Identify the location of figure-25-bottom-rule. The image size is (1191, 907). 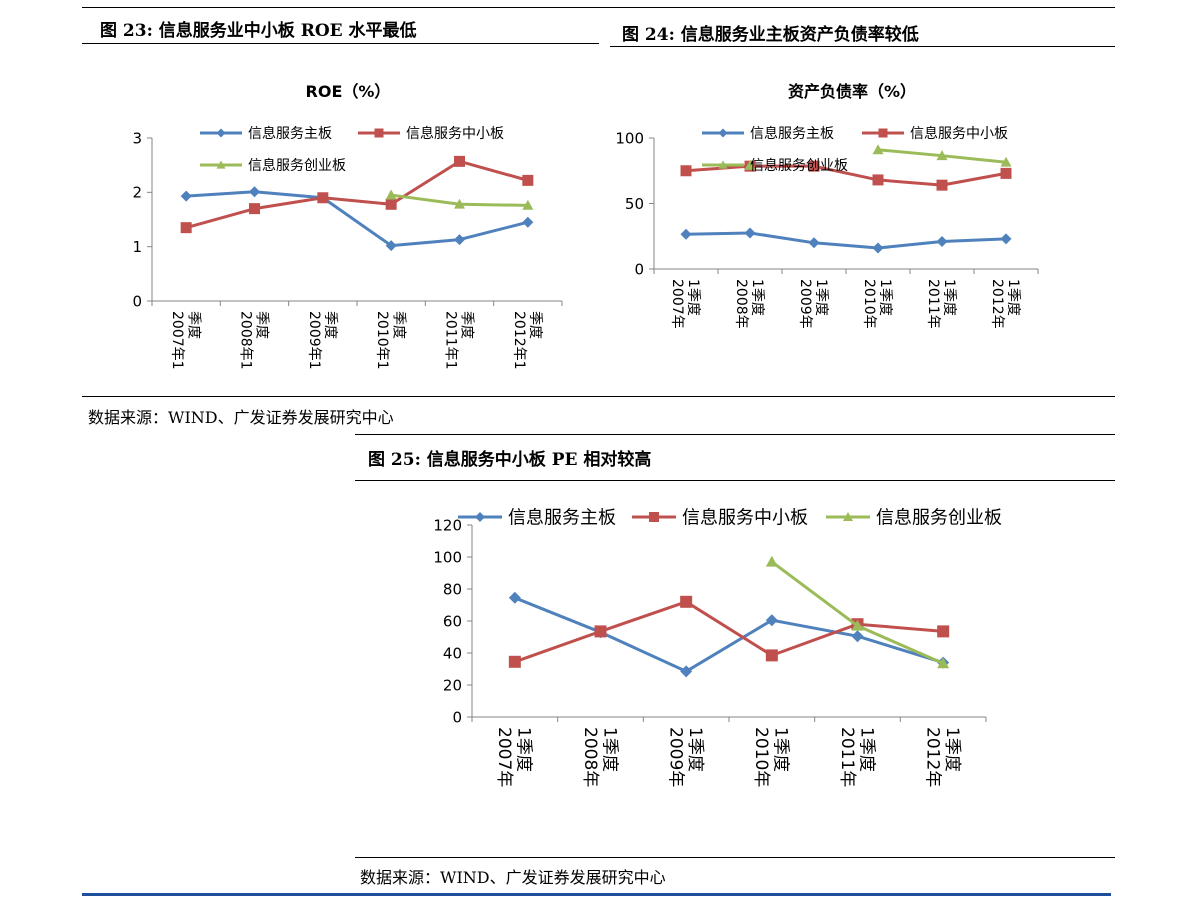
(735, 857).